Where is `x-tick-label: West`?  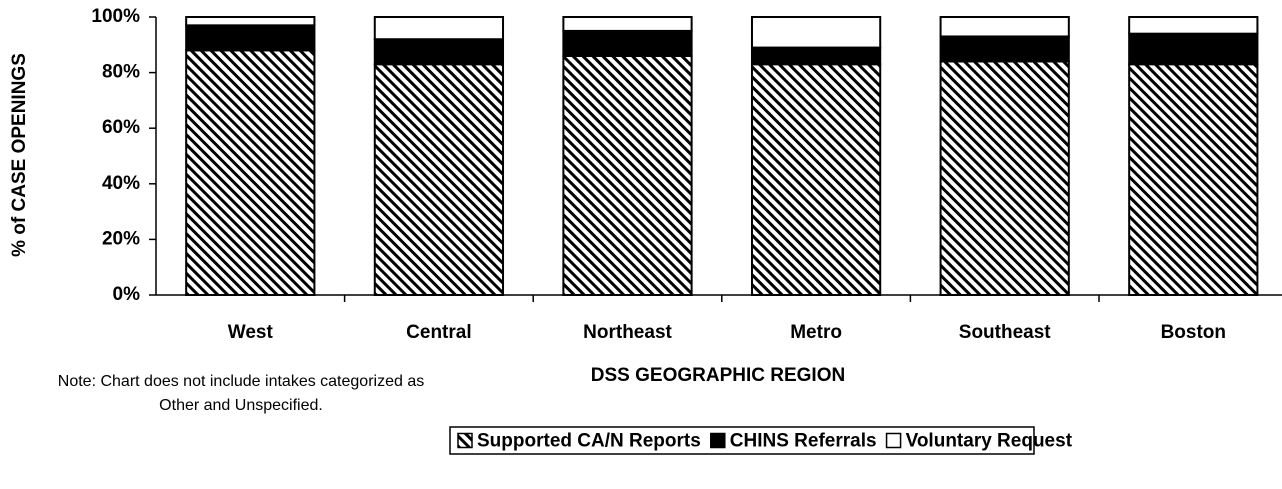
x-tick-label: West is located at coordinates (251, 332).